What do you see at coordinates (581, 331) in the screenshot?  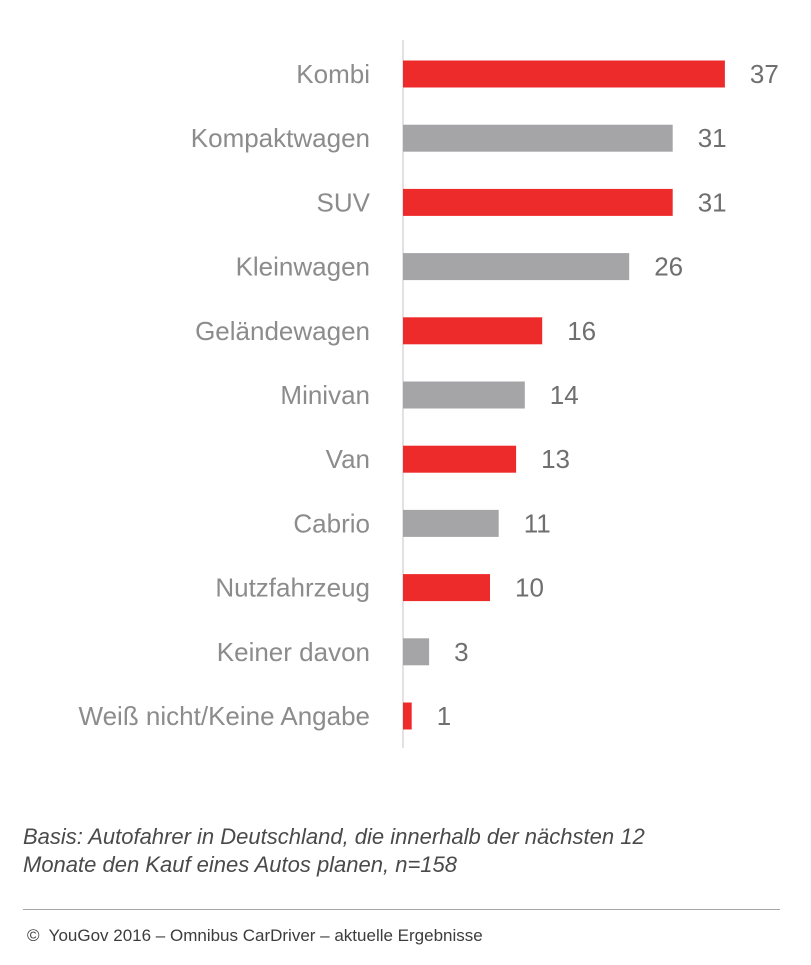 I see `data-label: 16` at bounding box center [581, 331].